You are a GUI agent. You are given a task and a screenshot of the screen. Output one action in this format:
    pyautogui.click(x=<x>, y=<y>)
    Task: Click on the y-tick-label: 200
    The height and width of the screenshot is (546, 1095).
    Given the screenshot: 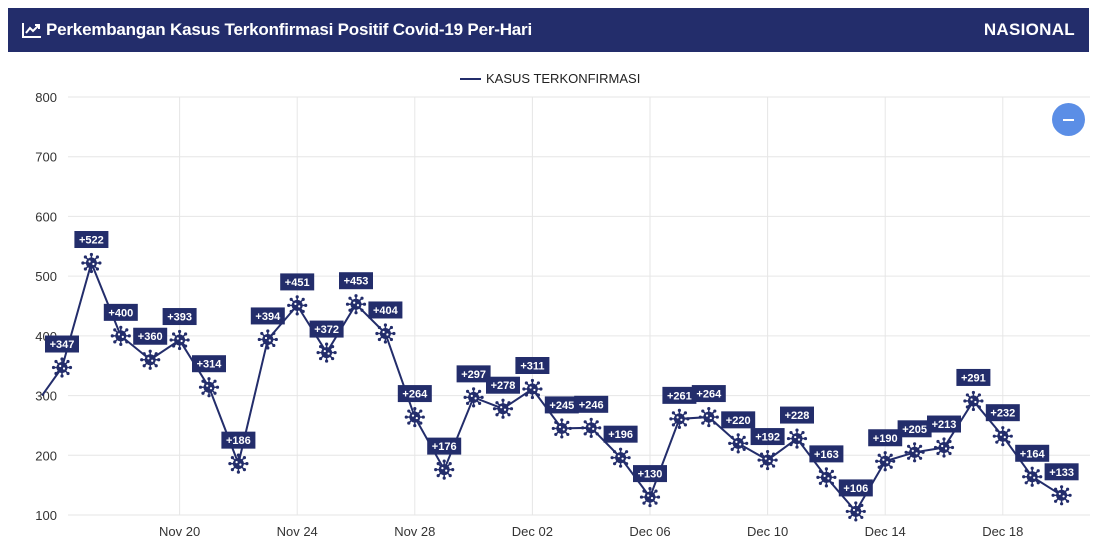 What is the action you would take?
    pyautogui.click(x=46, y=455)
    